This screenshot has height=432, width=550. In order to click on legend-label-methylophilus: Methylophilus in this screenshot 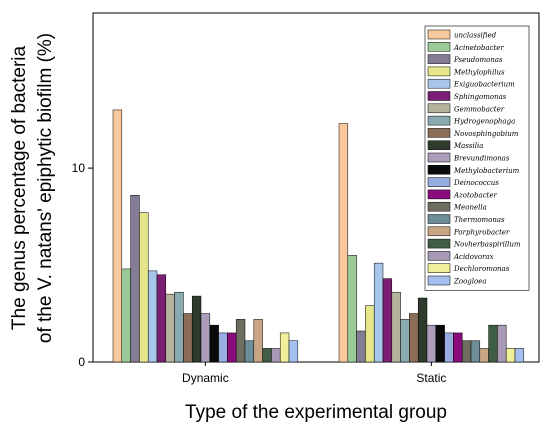, I will do `click(479, 72)`.